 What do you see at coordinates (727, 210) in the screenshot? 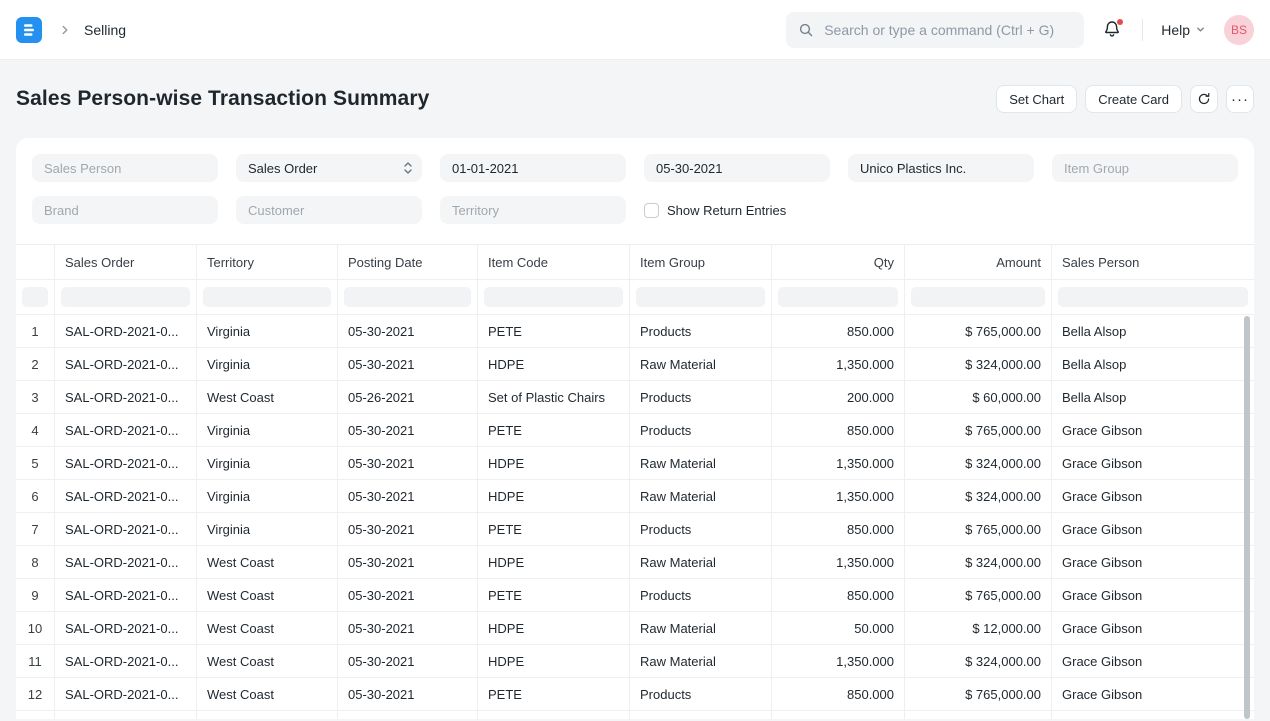
I see `show-return-entries-label: Show Return Entries` at bounding box center [727, 210].